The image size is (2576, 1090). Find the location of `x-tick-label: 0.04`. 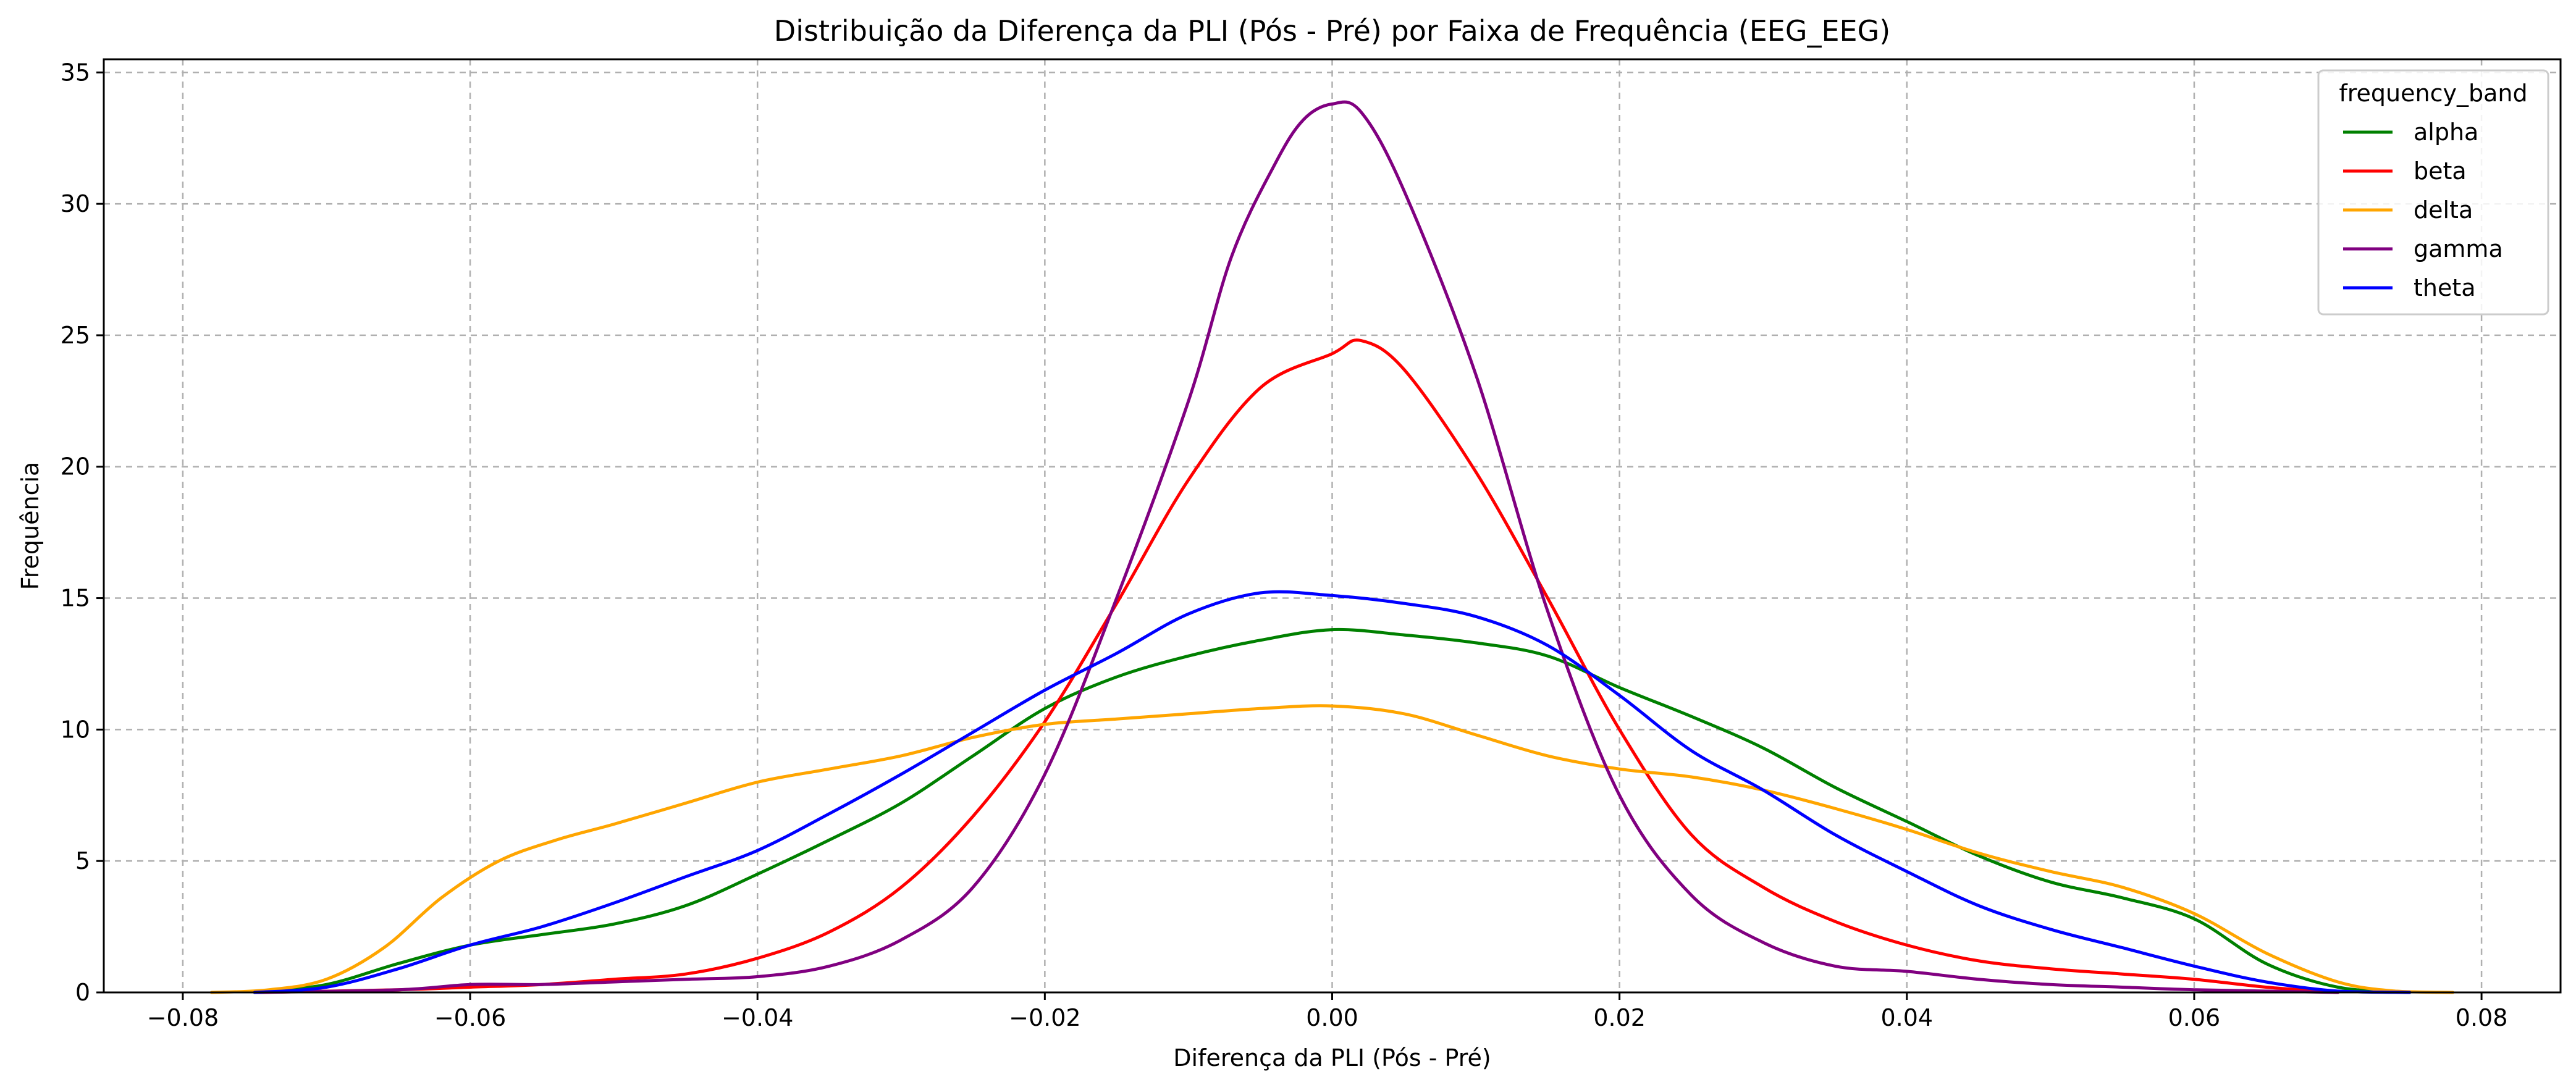

x-tick-label: 0.04 is located at coordinates (1906, 1017).